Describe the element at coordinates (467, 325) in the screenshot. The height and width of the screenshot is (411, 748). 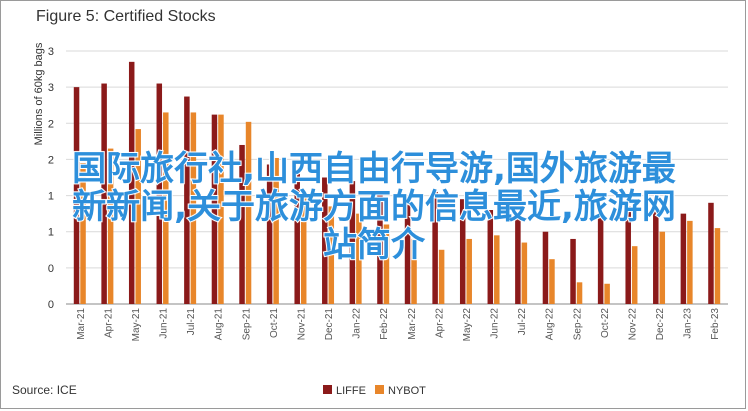
I see `x-tick-label: May-22` at that location.